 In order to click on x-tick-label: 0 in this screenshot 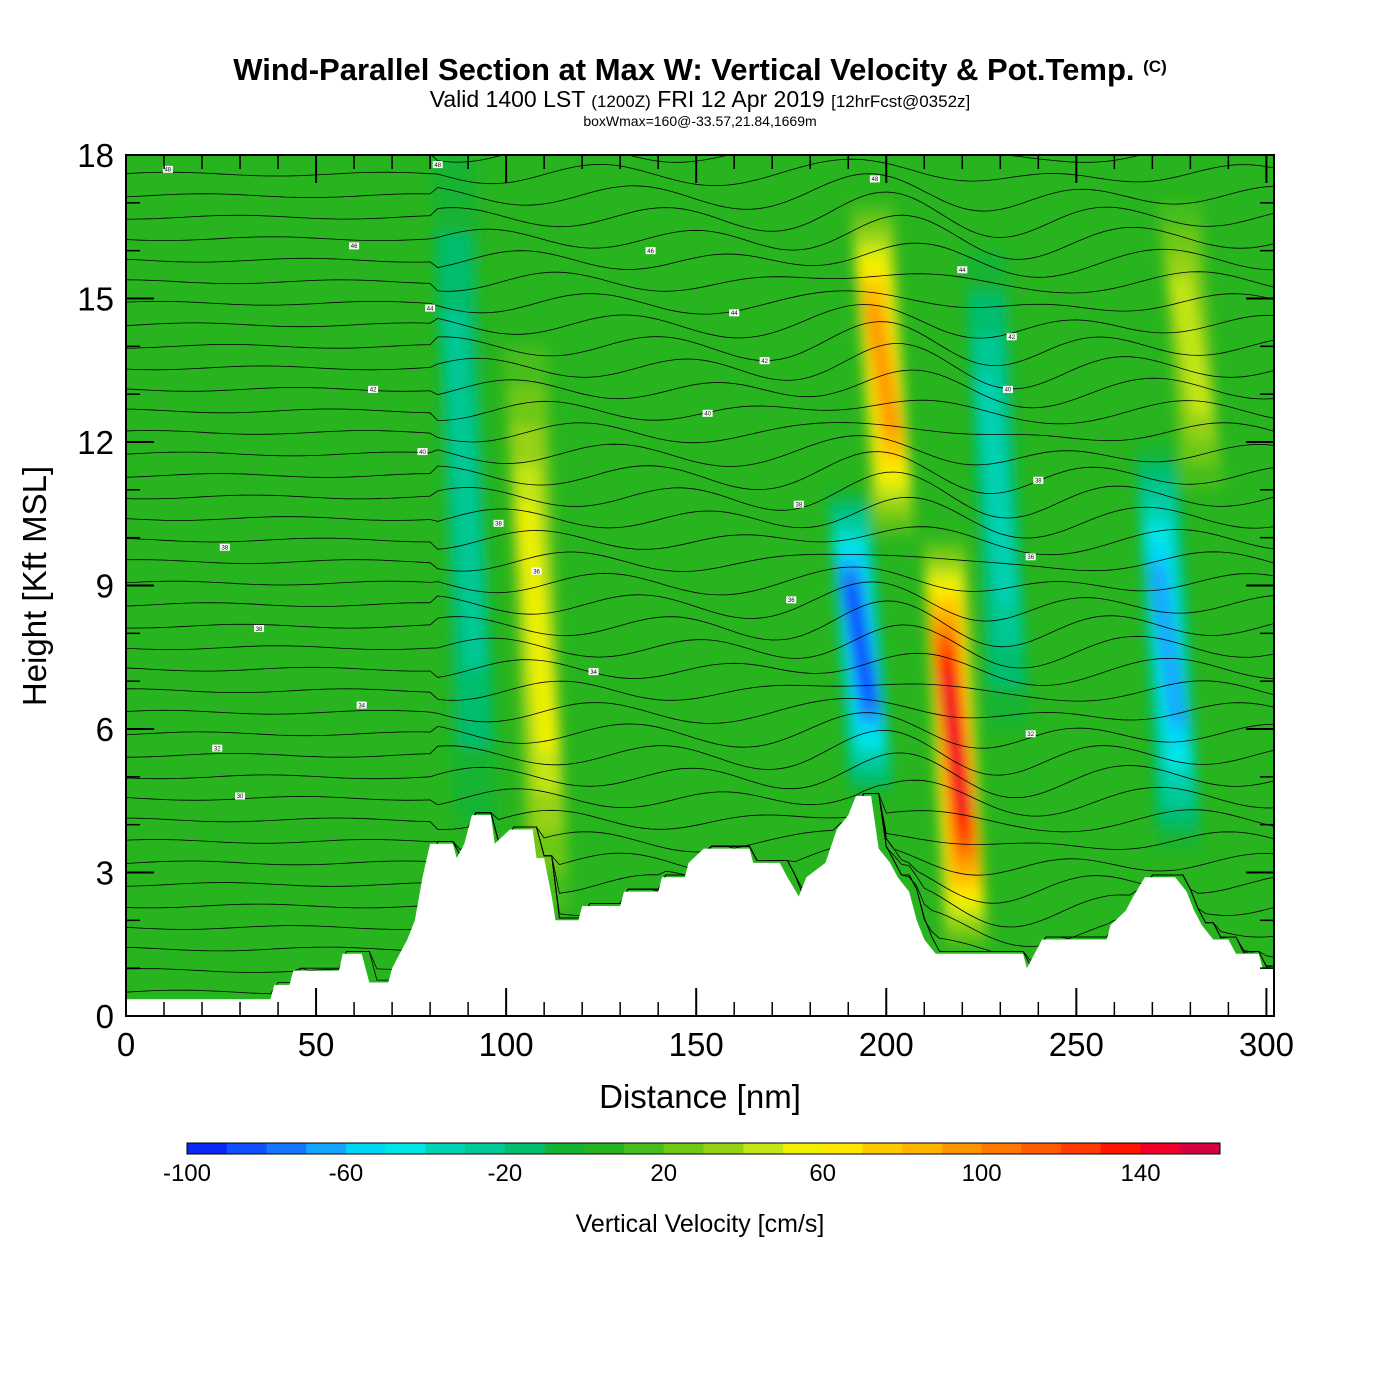, I will do `click(126, 1044)`.